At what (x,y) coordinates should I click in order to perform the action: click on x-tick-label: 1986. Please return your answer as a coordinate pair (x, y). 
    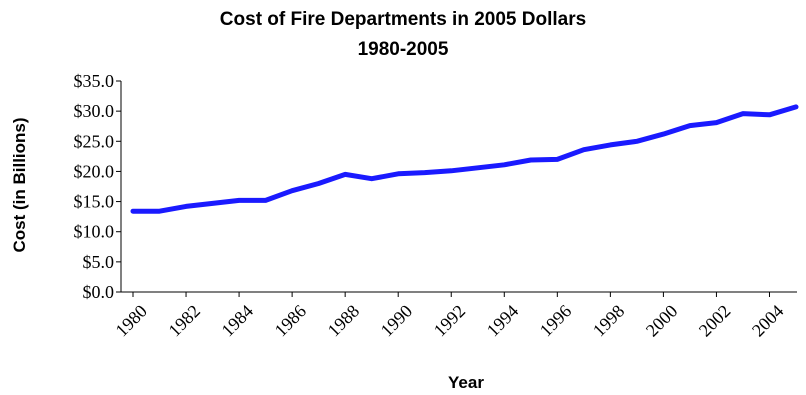
    Looking at the image, I should click on (291, 321).